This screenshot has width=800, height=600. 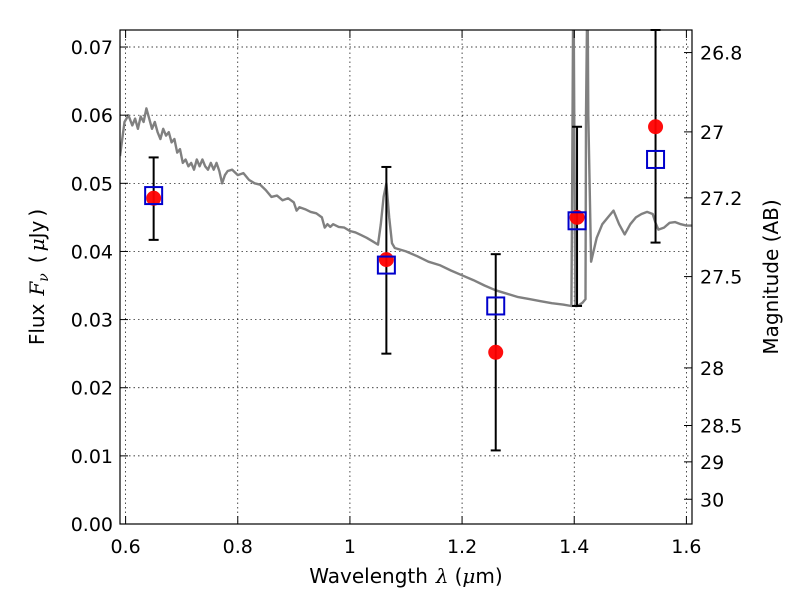 I want to click on x-tick-label: 0.6, so click(x=125, y=547).